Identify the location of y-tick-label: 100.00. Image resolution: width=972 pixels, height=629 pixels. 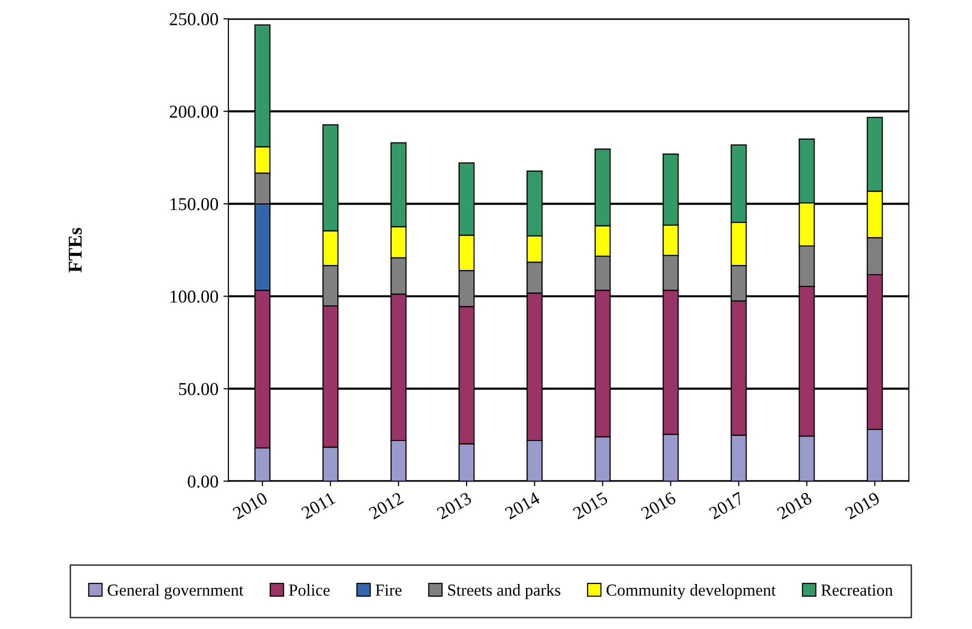
(194, 296).